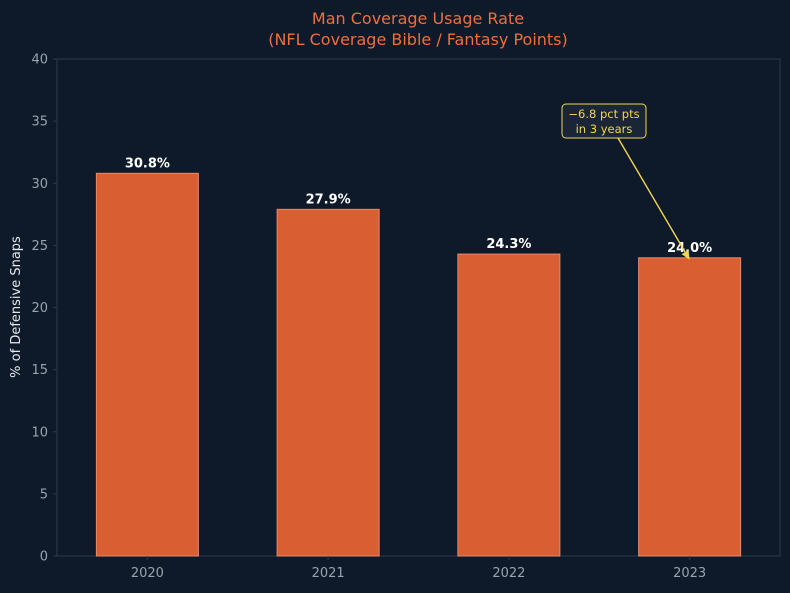 The image size is (790, 593). Describe the element at coordinates (689, 573) in the screenshot. I see `x-tick-label: 2023` at that location.